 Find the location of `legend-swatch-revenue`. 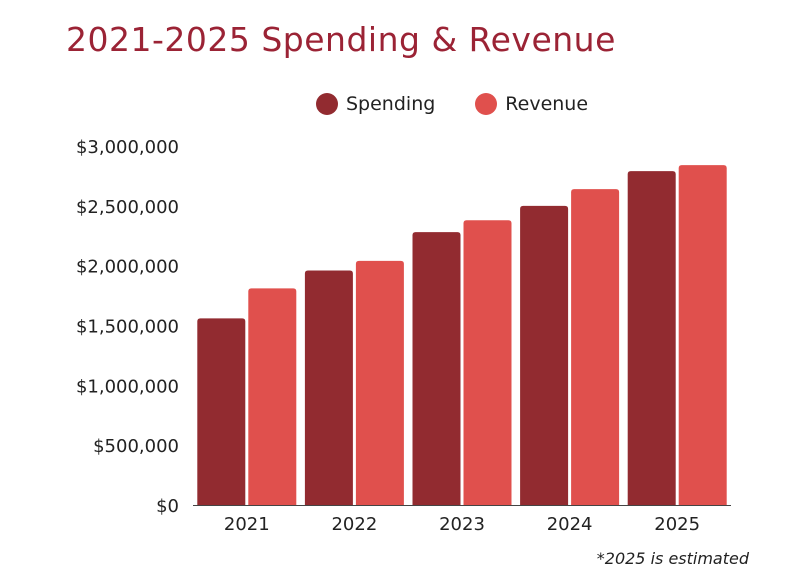

legend-swatch-revenue is located at coordinates (486, 104).